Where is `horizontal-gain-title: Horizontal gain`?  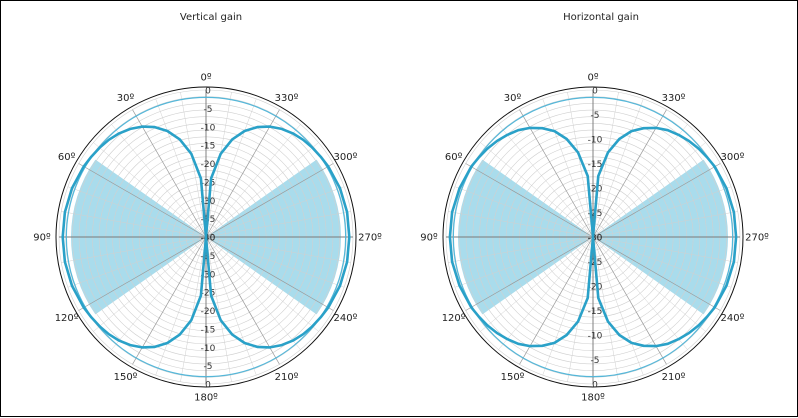 horizontal-gain-title: Horizontal gain is located at coordinates (601, 17).